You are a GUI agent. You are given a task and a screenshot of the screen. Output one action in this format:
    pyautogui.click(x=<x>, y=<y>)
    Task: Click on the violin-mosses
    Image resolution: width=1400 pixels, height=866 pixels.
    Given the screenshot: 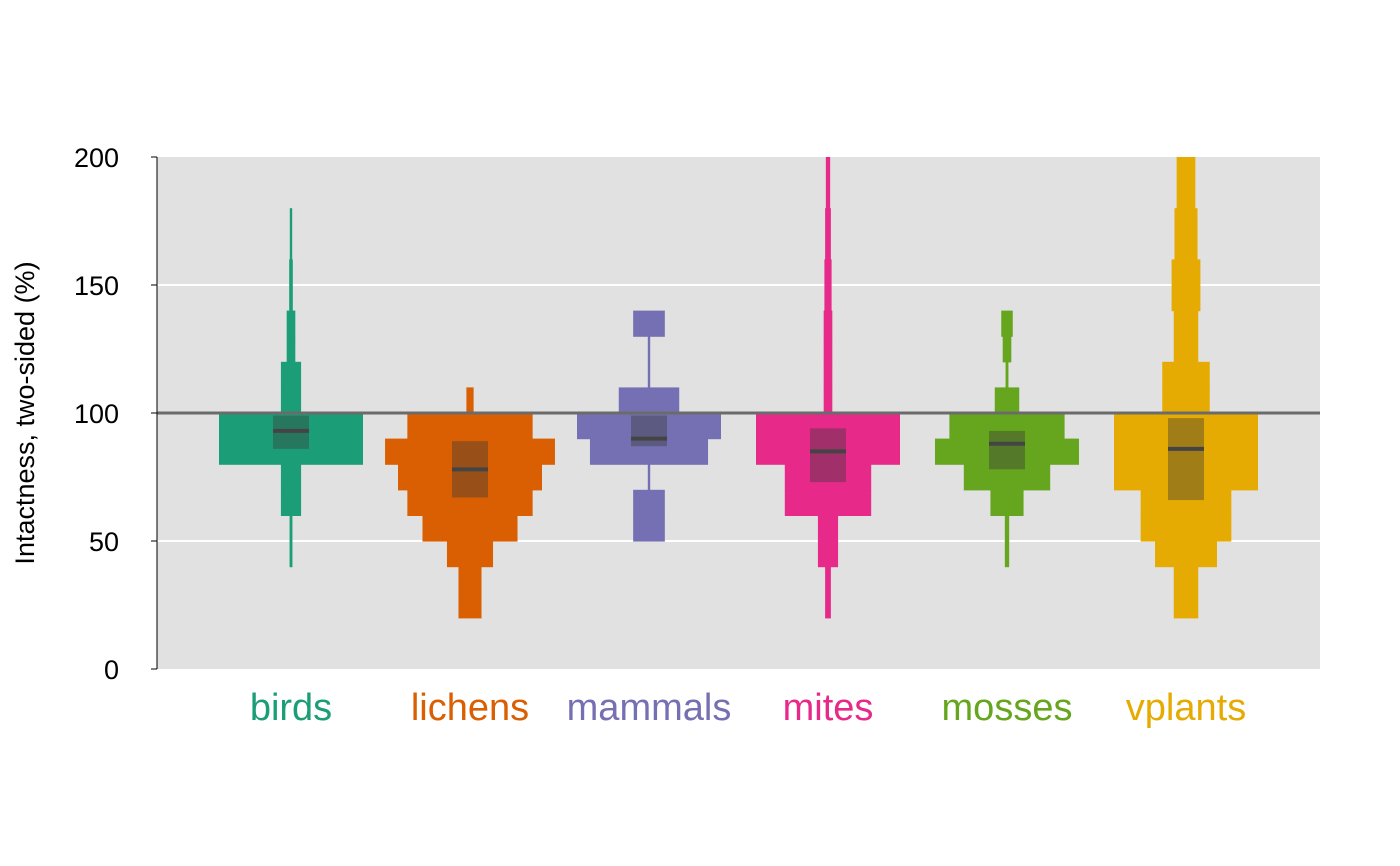 What is the action you would take?
    pyautogui.click(x=1007, y=439)
    